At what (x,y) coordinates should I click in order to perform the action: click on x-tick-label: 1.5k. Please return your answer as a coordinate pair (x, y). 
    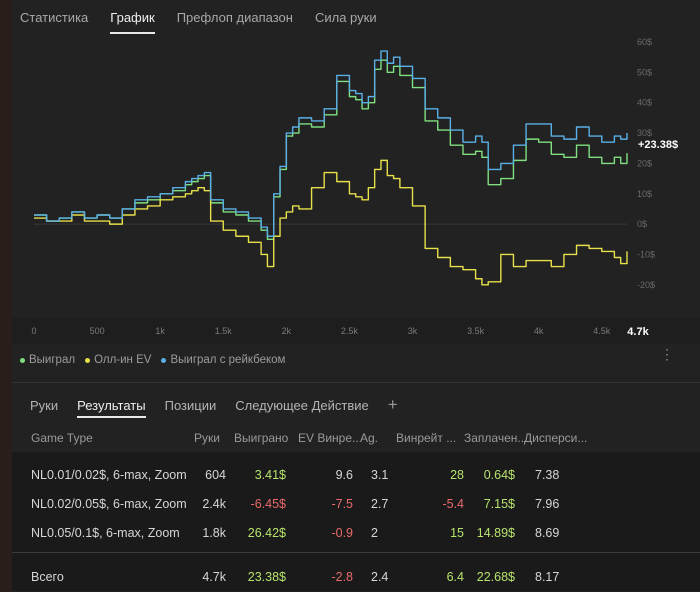
    Looking at the image, I should click on (224, 331).